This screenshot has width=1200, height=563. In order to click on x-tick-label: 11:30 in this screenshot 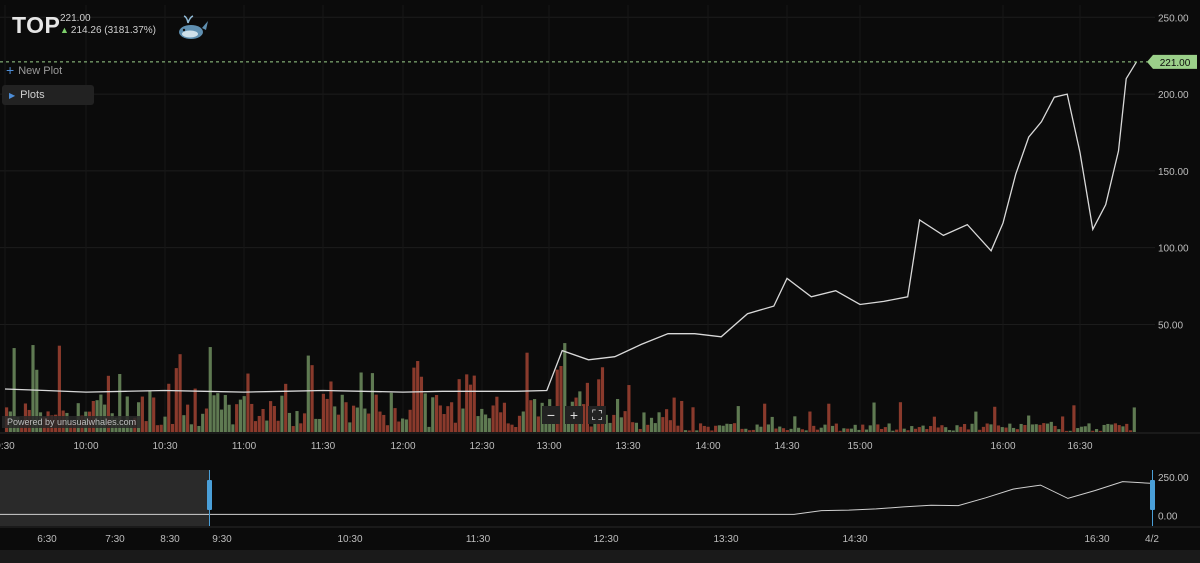, I will do `click(323, 446)`.